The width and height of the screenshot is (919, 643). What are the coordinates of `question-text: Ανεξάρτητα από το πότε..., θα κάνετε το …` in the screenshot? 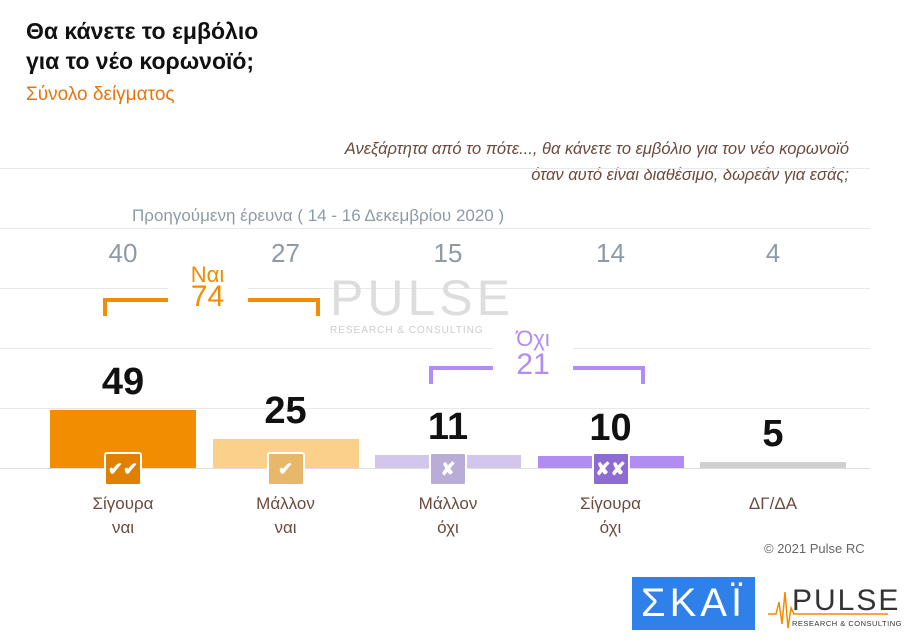 It's located at (596, 162).